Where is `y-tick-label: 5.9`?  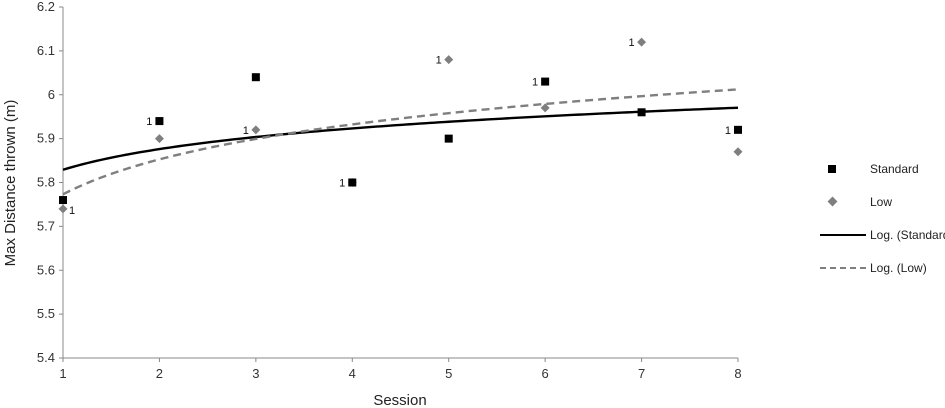
y-tick-label: 5.9 is located at coordinates (46, 138).